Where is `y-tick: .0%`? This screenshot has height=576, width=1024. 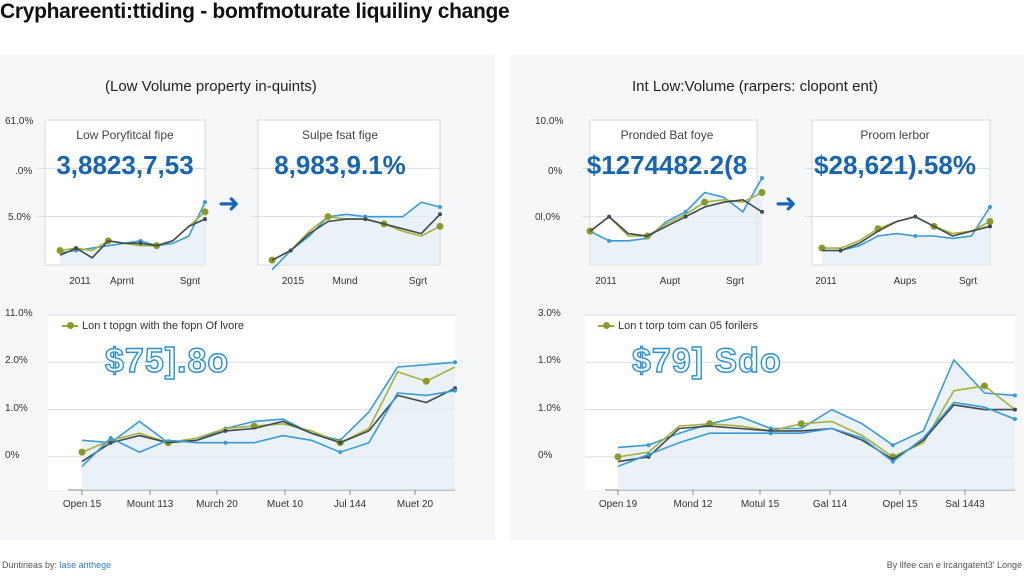 y-tick: .0% is located at coordinates (24, 171).